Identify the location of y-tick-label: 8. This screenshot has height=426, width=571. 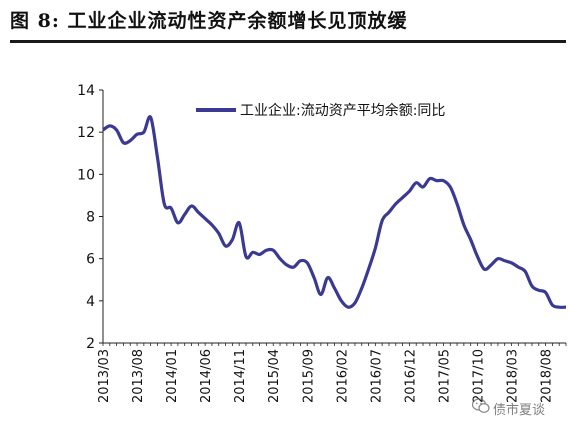
(90, 218).